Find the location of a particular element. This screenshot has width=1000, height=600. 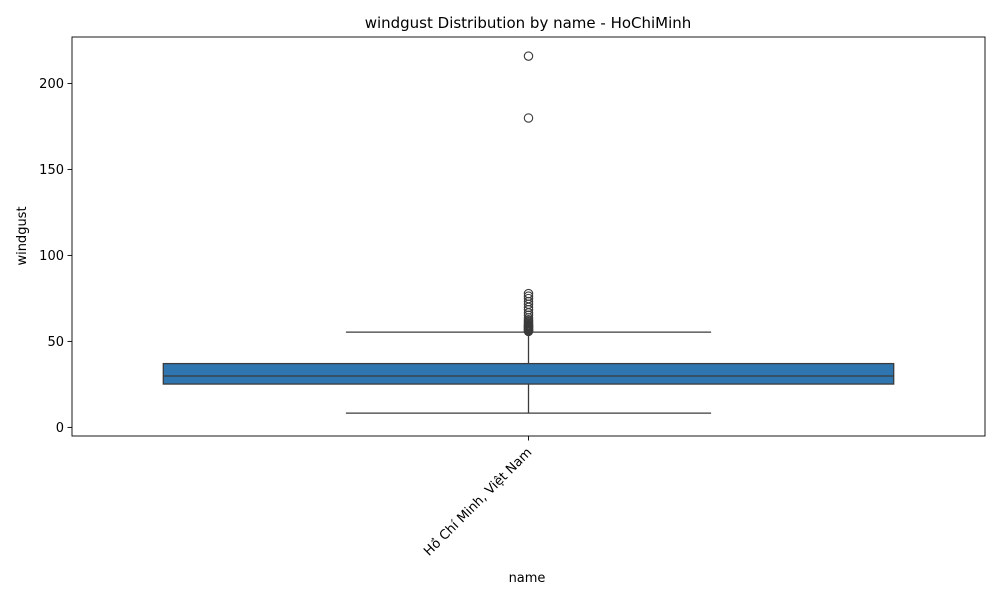

x-tick-label: Hồ Chí Minh, Việt Nam is located at coordinates (478, 502).